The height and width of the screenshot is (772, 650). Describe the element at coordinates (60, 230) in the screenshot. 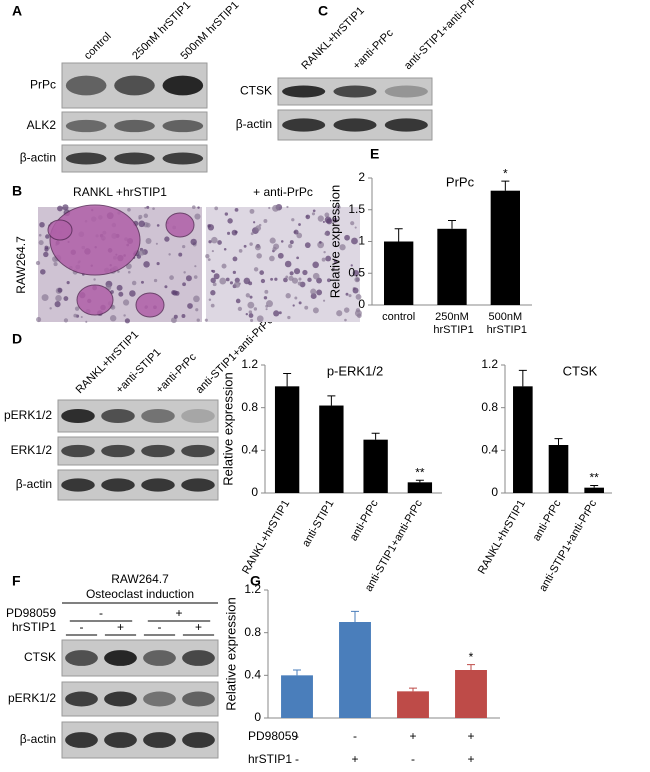

I see `osteoclast` at that location.